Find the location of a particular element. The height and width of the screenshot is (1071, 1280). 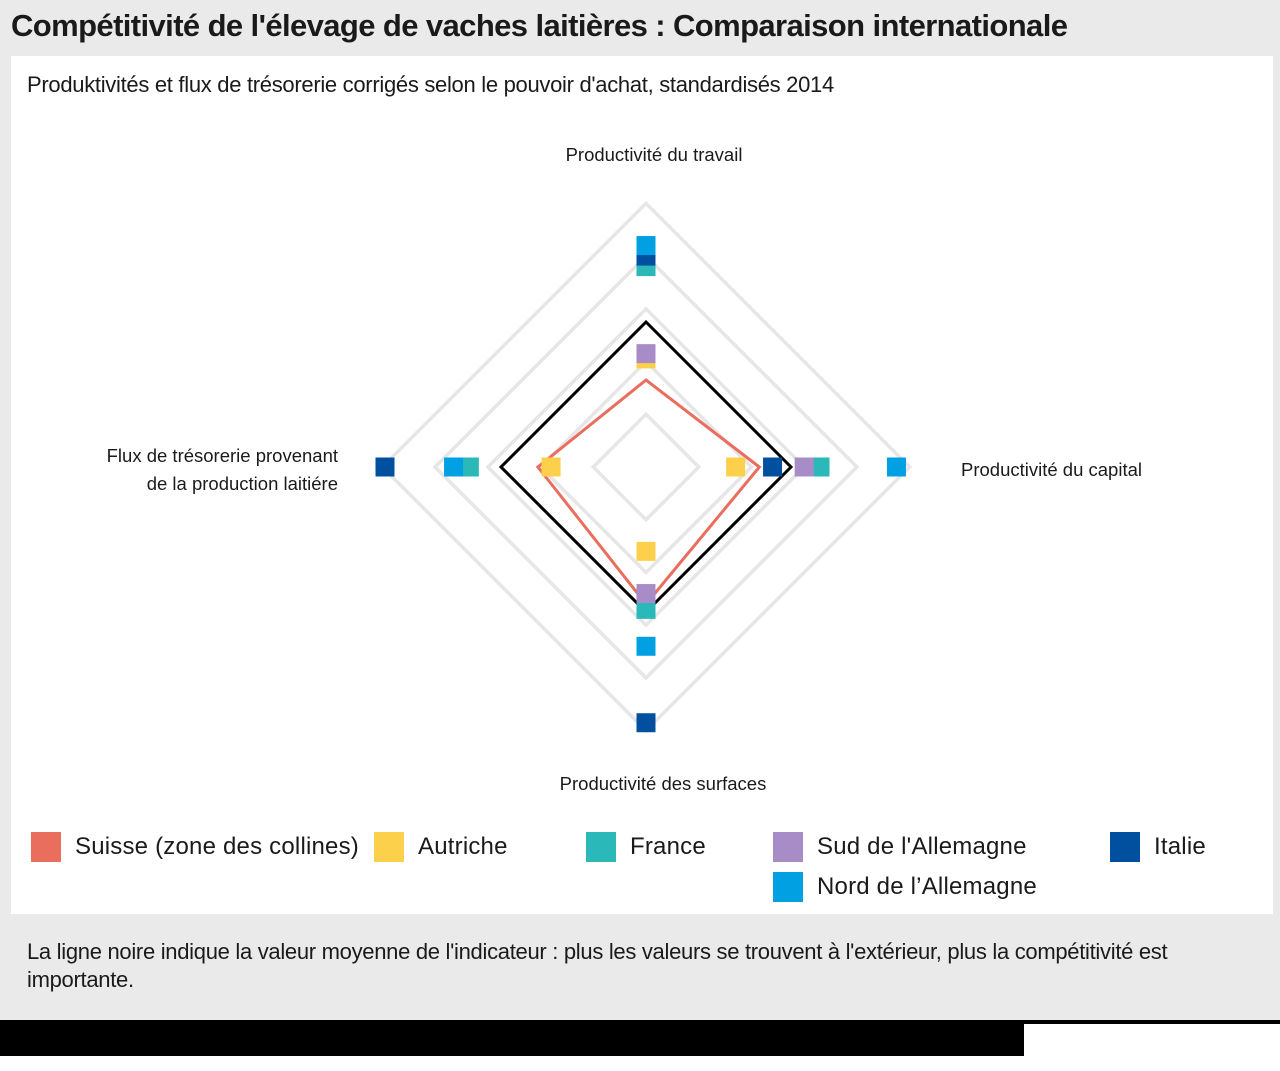

marker-sud-de-l-allemagne-surfaces is located at coordinates (646, 594).